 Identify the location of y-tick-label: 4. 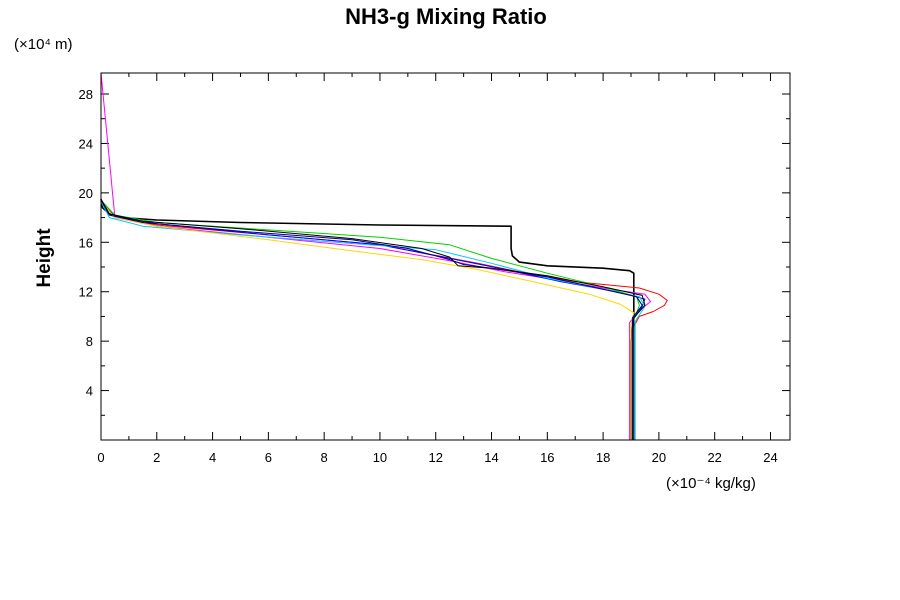
(89, 391).